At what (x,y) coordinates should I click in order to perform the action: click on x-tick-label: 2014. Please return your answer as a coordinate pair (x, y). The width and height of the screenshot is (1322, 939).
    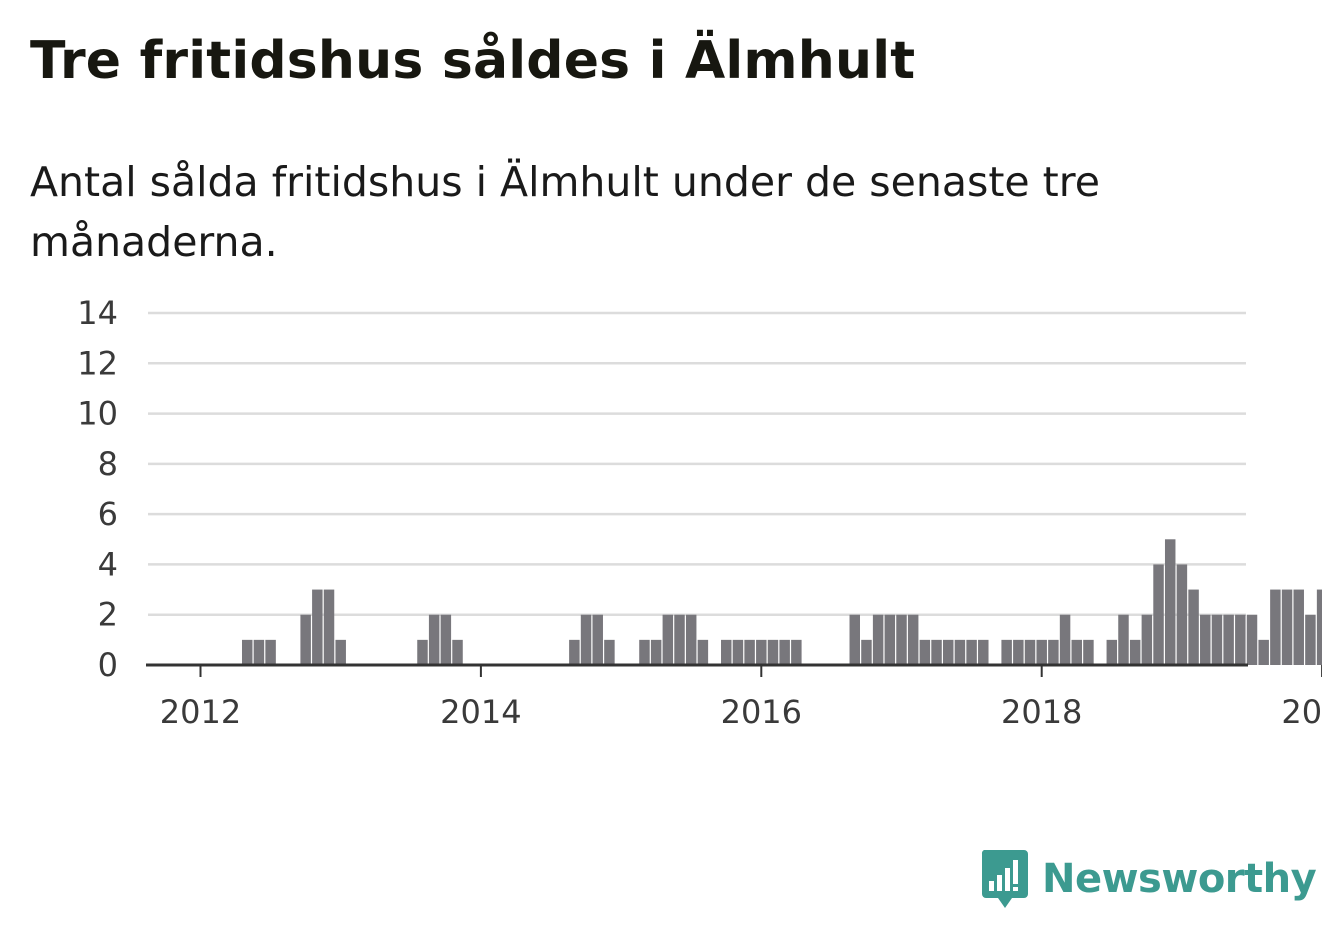
    Looking at the image, I should click on (480, 712).